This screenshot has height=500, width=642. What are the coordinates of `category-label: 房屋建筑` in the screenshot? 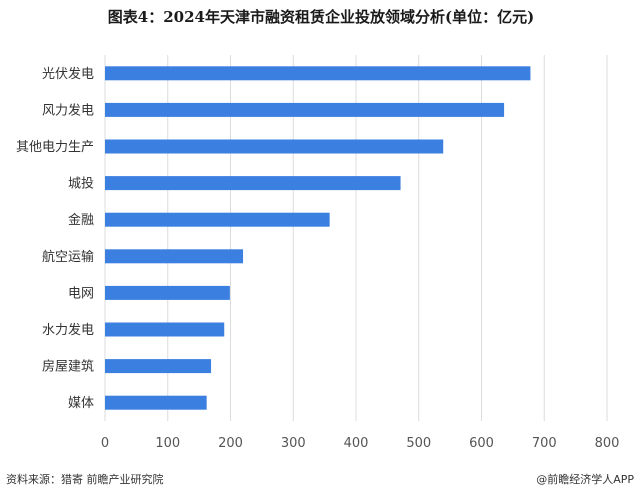 It's located at (68, 367).